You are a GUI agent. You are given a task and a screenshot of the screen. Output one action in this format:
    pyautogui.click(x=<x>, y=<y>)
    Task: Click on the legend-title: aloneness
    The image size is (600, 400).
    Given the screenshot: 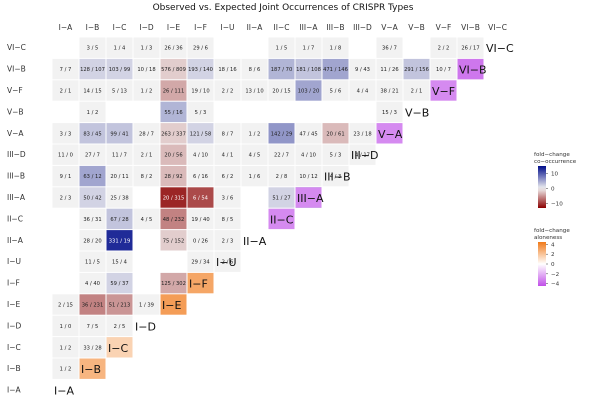 What is the action you would take?
    pyautogui.click(x=548, y=238)
    